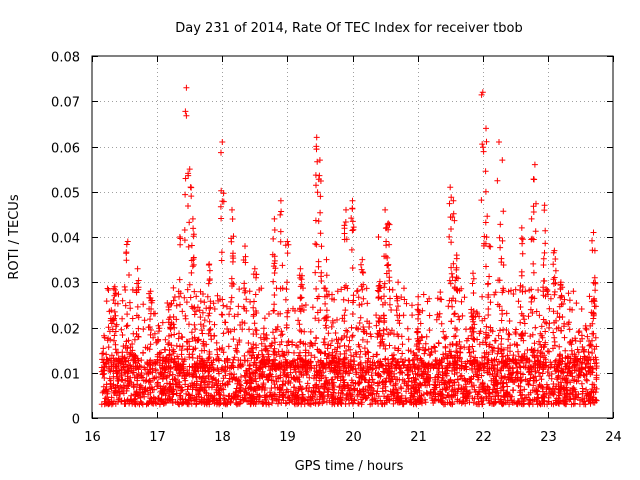 This screenshot has width=640, height=480. What do you see at coordinates (353, 437) in the screenshot?
I see `x-tick-labels: 16 17 18 19 20 21 22 23 24` at bounding box center [353, 437].